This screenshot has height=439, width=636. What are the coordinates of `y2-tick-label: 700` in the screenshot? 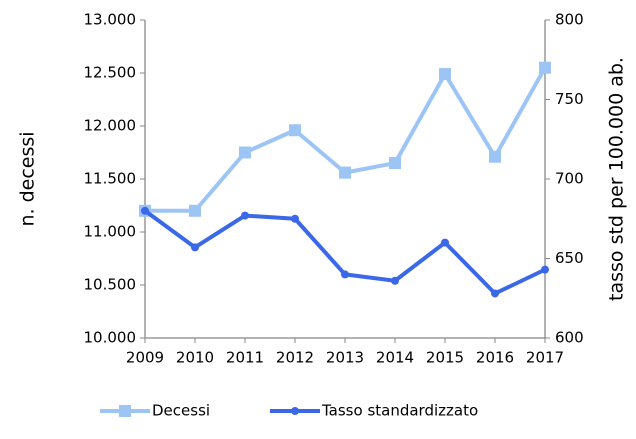 It's located at (569, 179).